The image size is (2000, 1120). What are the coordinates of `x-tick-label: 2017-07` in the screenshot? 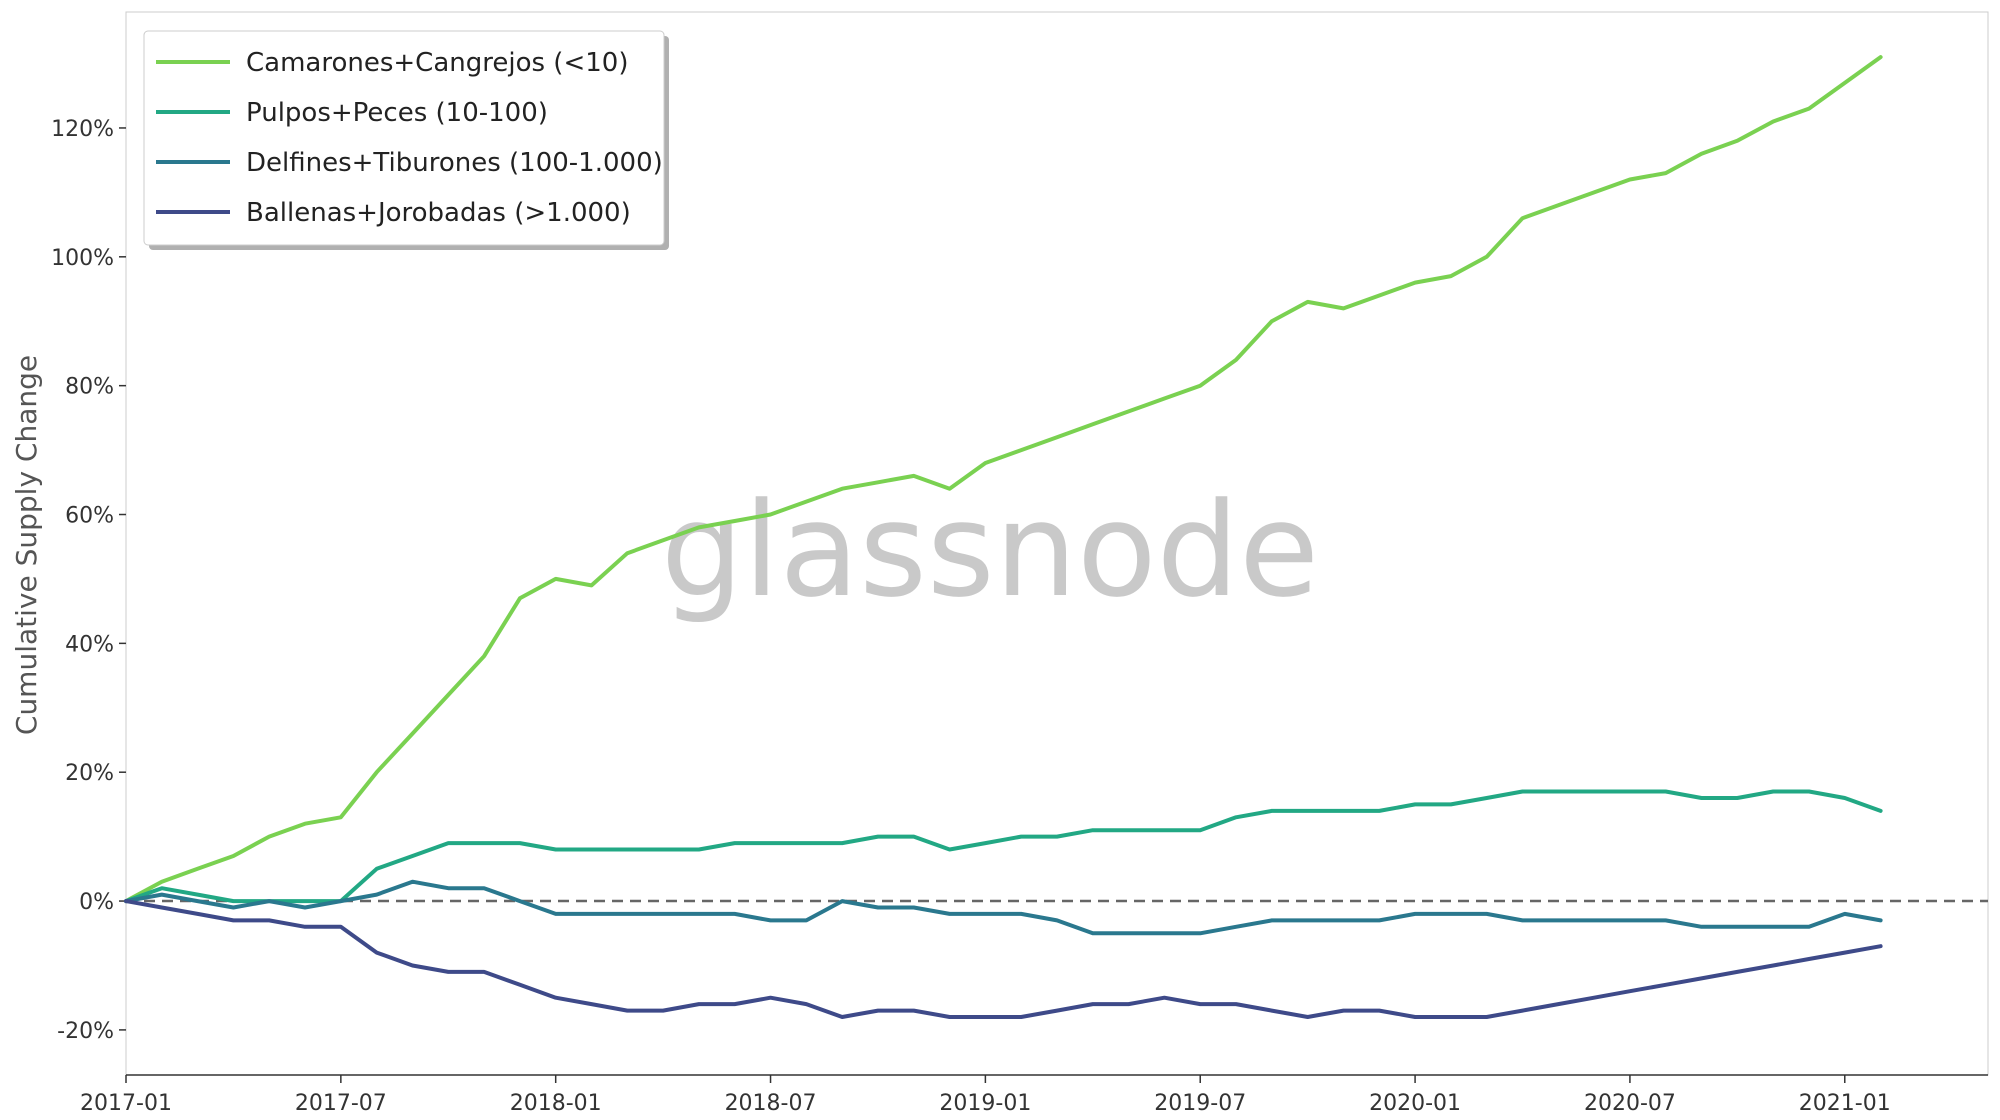 It's located at (341, 1103).